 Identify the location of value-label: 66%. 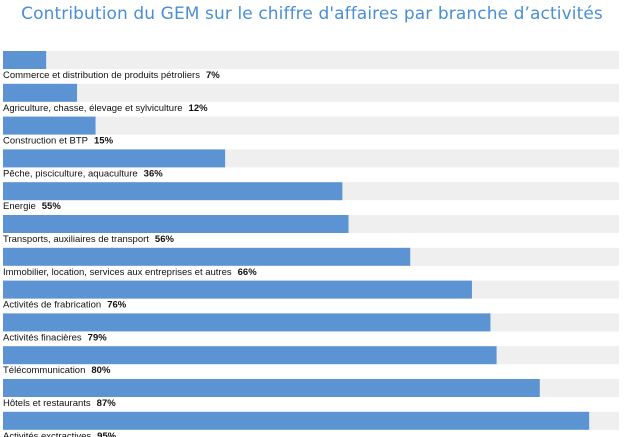
(248, 272).